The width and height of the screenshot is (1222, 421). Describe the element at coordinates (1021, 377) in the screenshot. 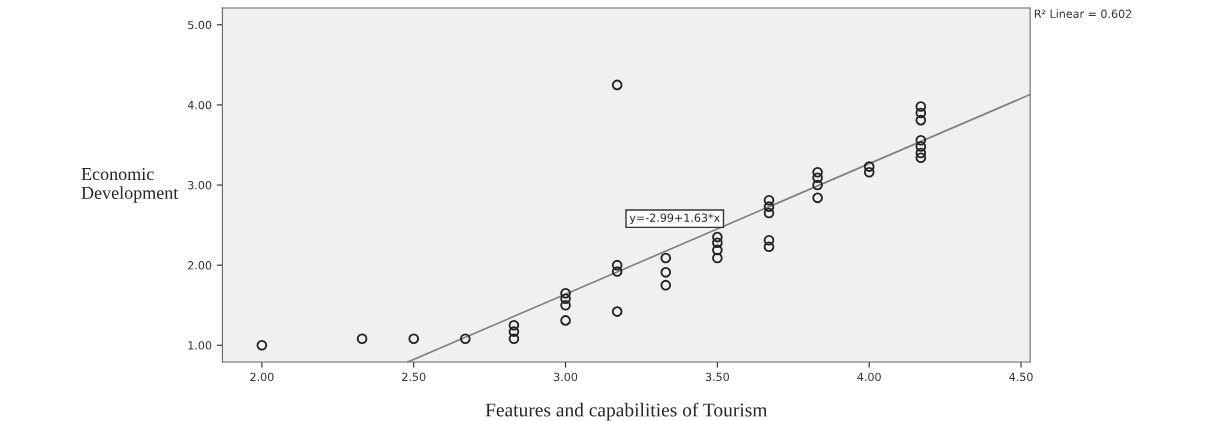

I see `x-tick-label: 4.50` at that location.